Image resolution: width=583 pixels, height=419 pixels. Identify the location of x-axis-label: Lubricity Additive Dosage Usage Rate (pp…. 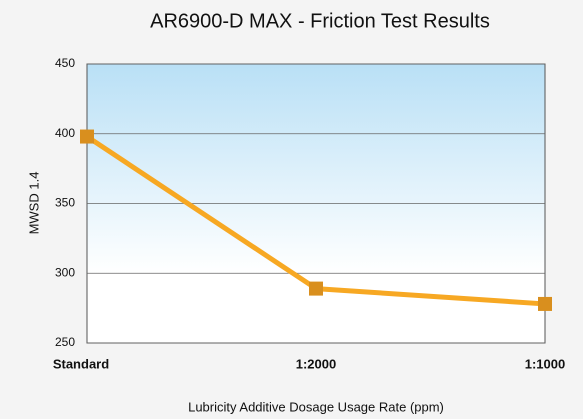
(316, 406).